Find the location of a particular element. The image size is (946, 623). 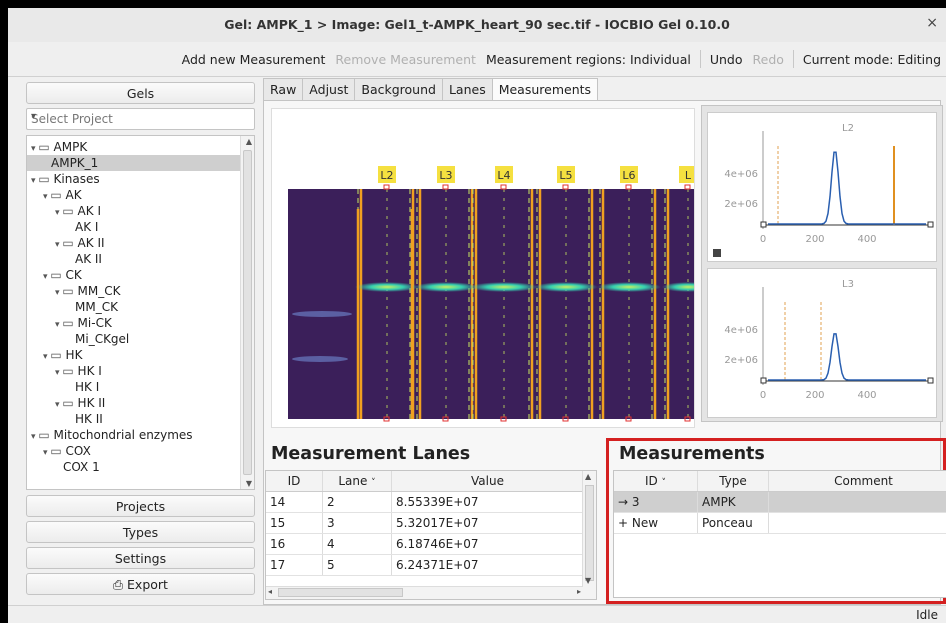

lane-id-cell: 15 is located at coordinates (294, 523).